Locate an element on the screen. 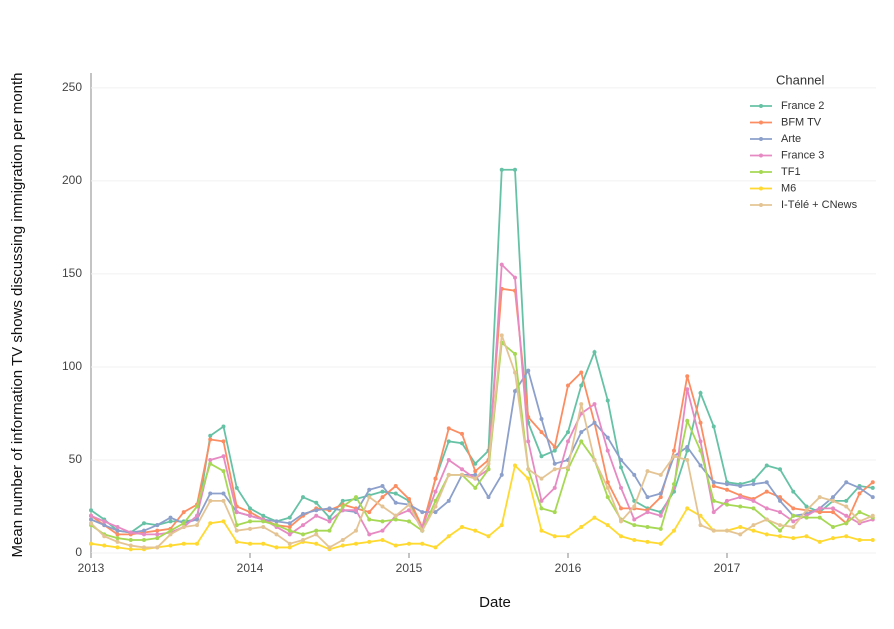  legend-label: France 2 is located at coordinates (802, 106).